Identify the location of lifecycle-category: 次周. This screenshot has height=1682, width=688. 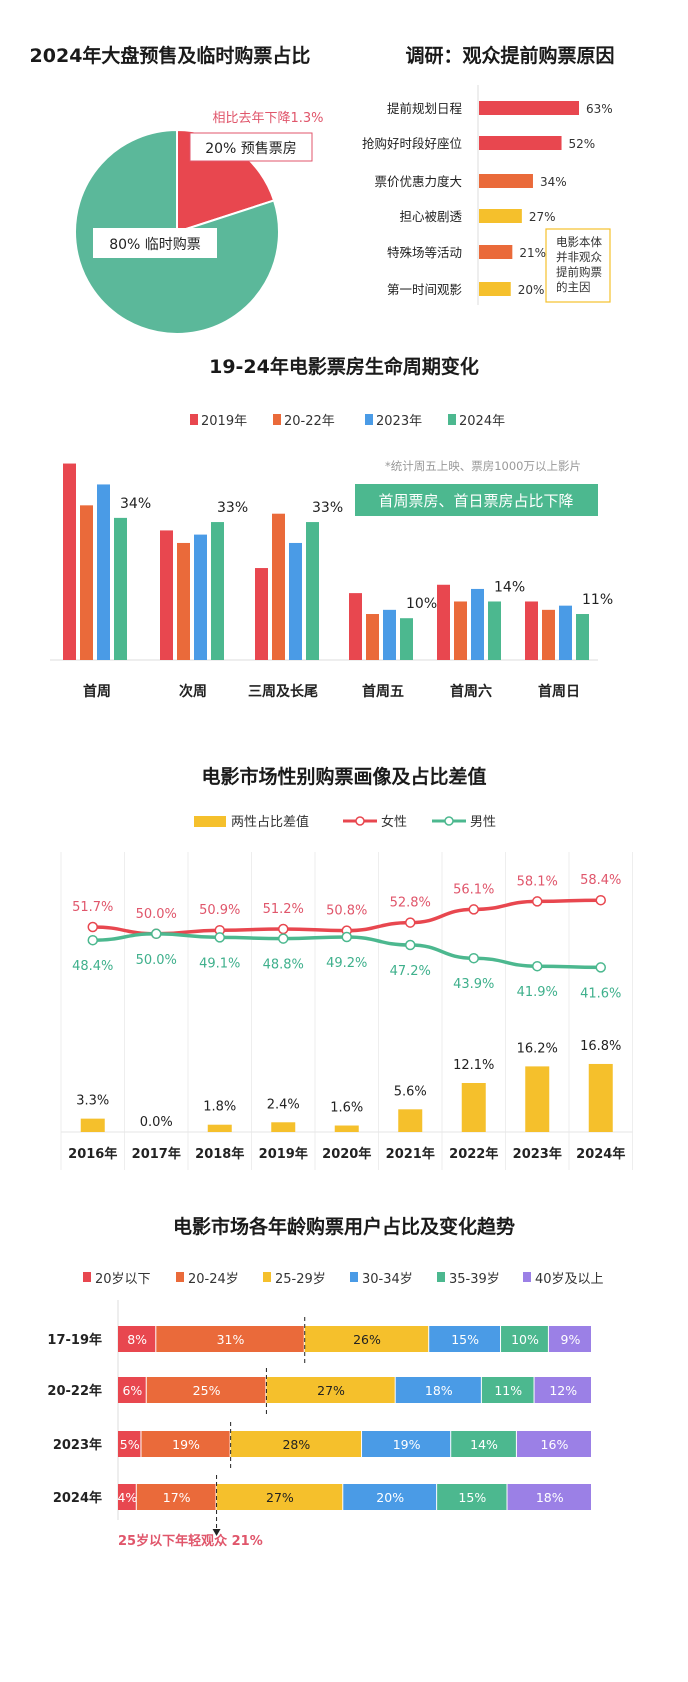
(193, 691).